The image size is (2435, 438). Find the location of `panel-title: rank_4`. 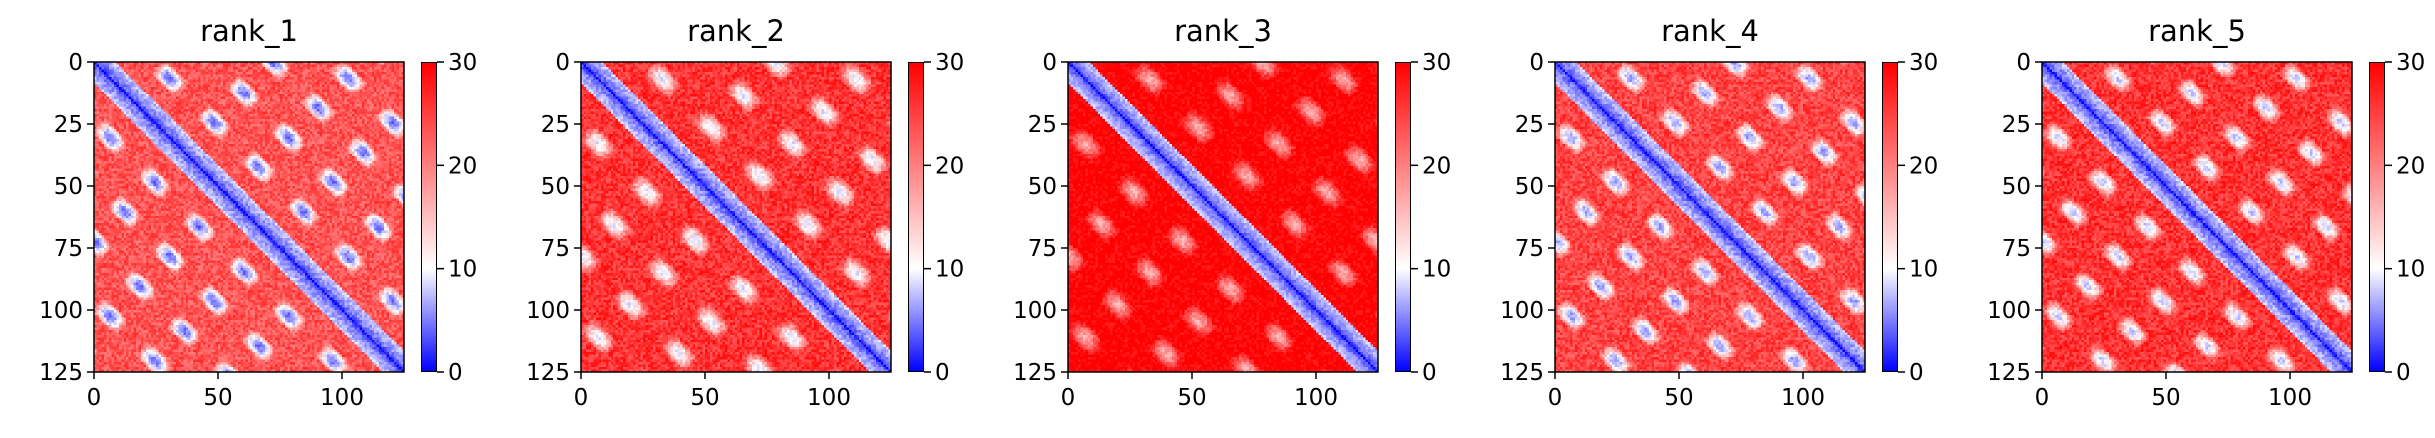

panel-title: rank_4 is located at coordinates (1710, 31).